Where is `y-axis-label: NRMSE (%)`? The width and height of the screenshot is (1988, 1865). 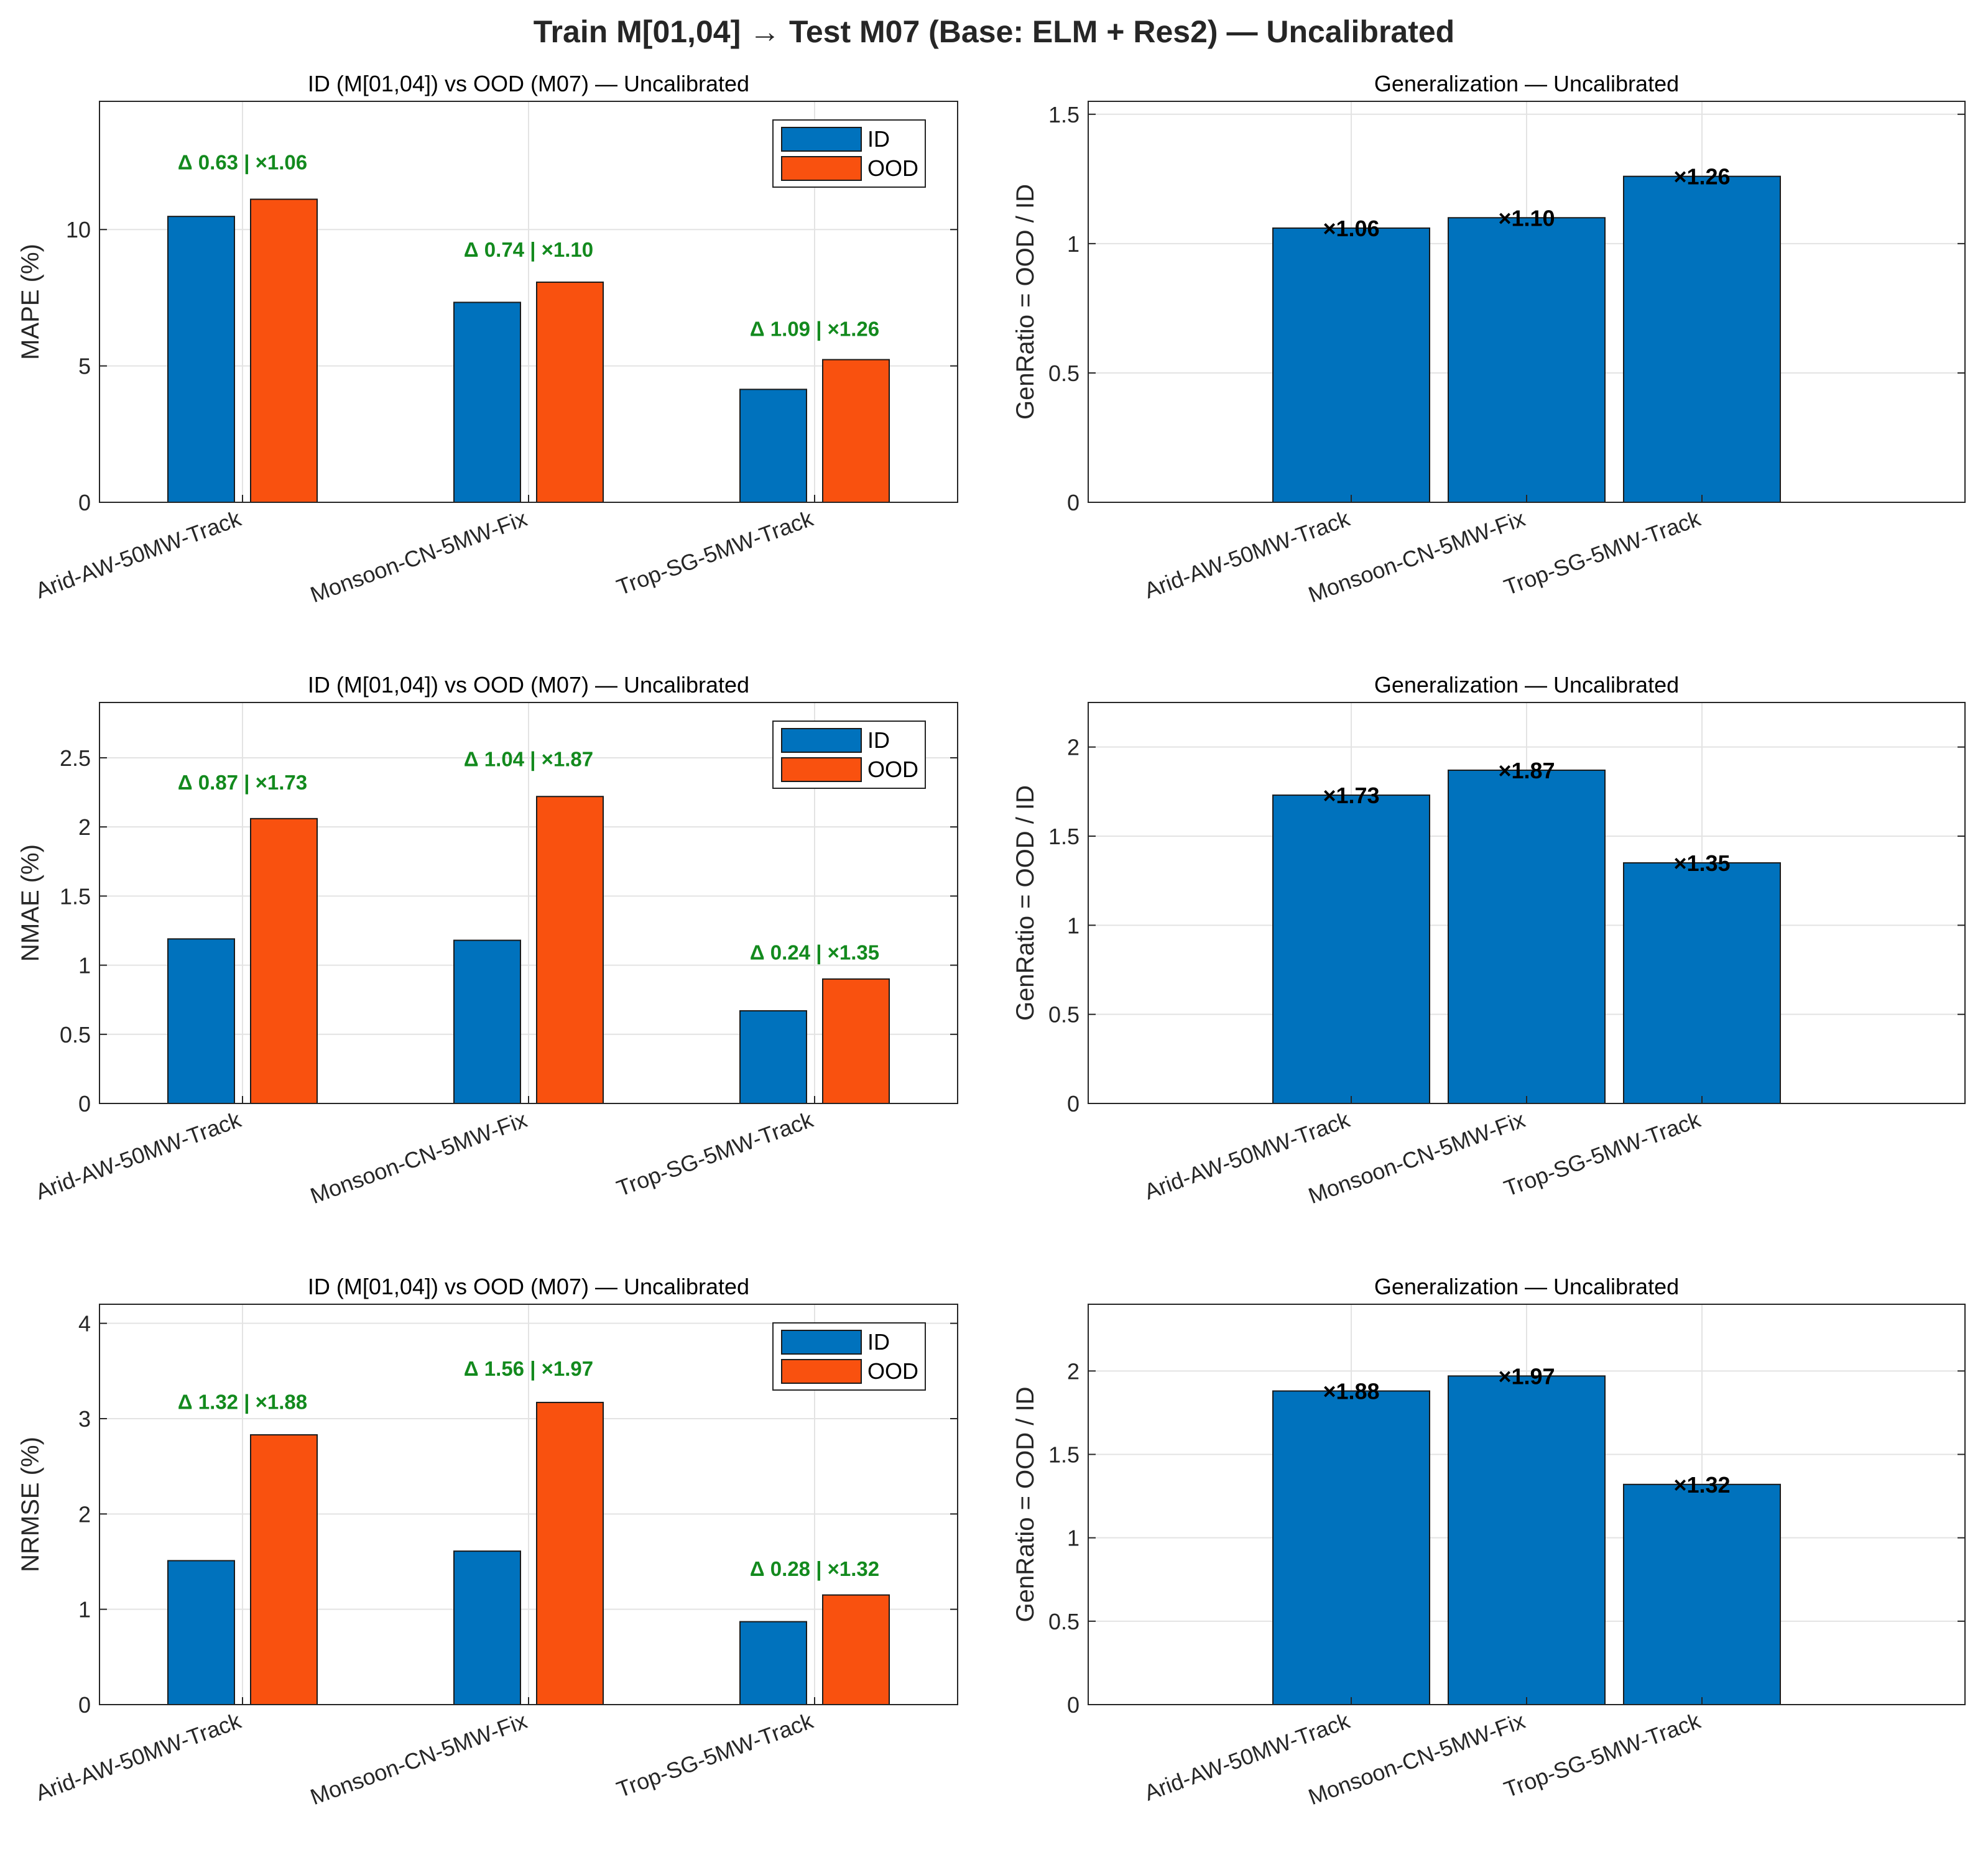
y-axis-label: NRMSE (%) is located at coordinates (30, 1504).